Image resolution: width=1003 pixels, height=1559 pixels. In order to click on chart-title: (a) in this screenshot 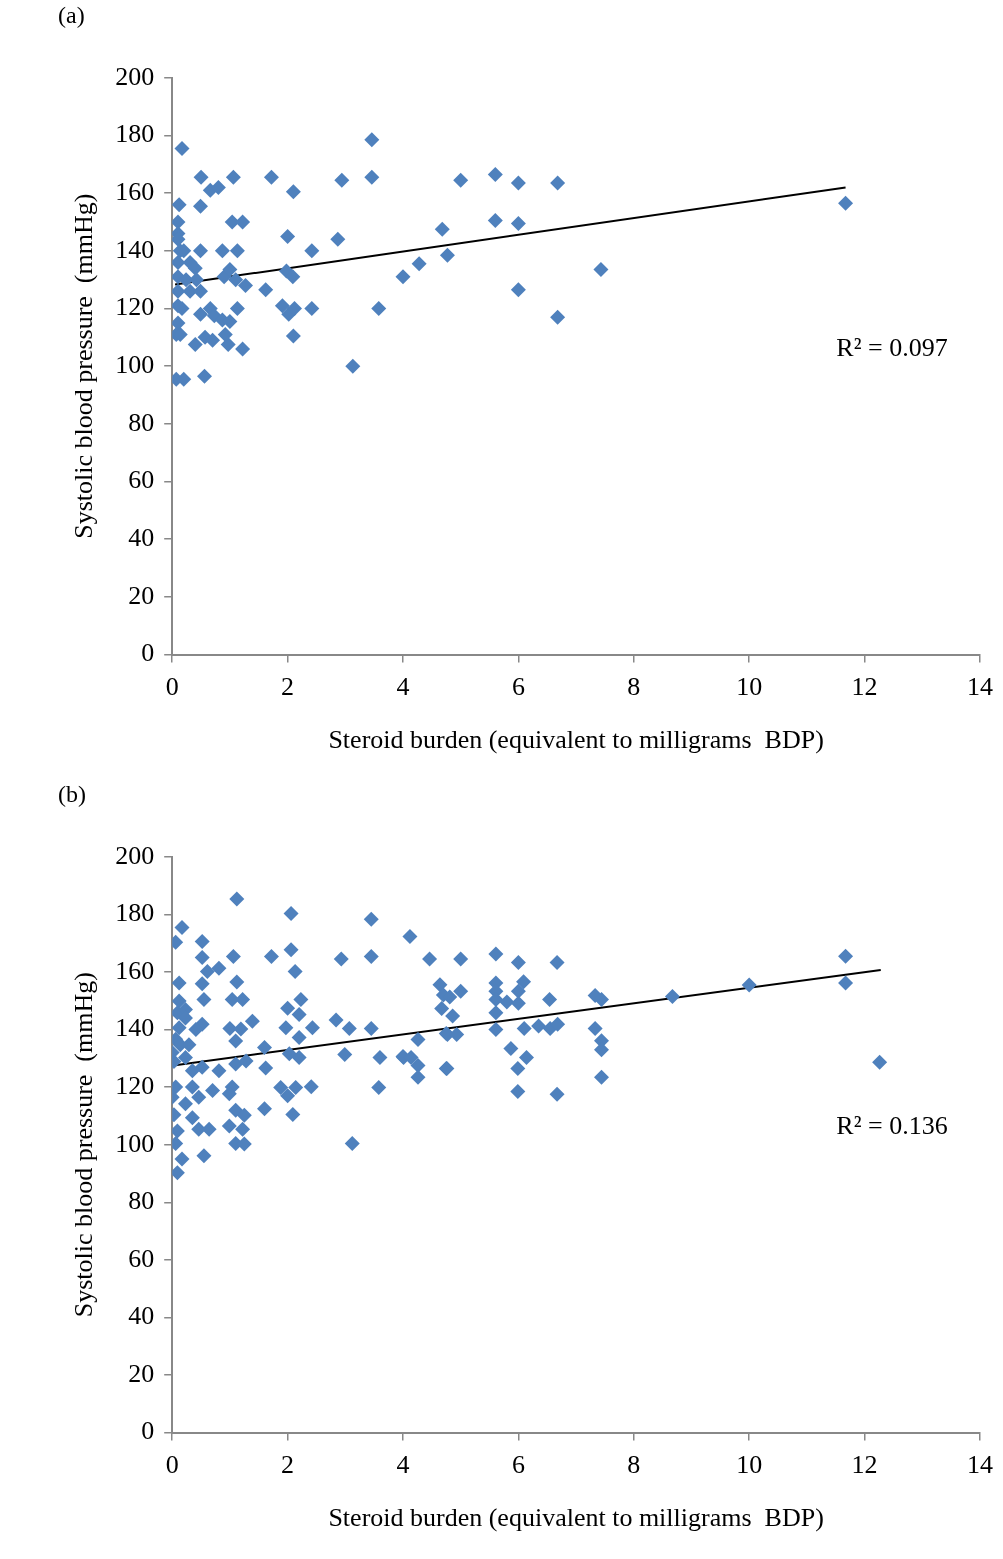, I will do `click(71, 14)`.